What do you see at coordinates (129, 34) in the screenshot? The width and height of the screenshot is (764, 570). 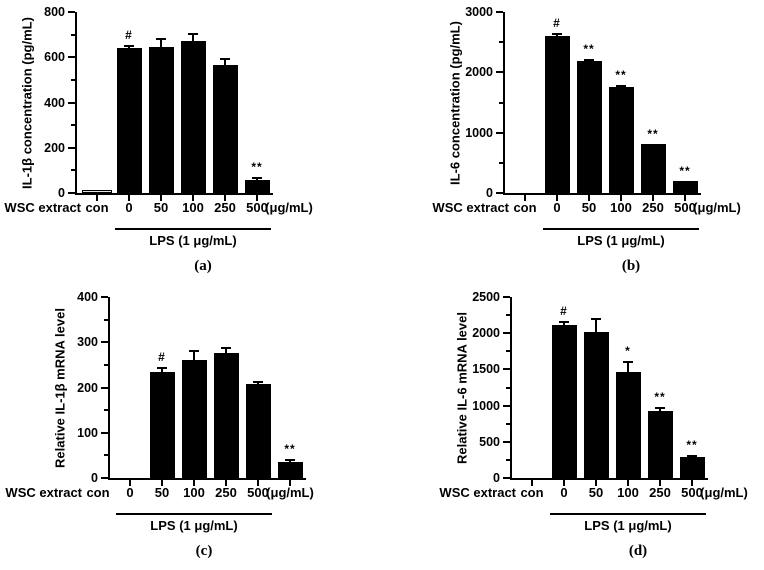 I see `significance-marker: #` at bounding box center [129, 34].